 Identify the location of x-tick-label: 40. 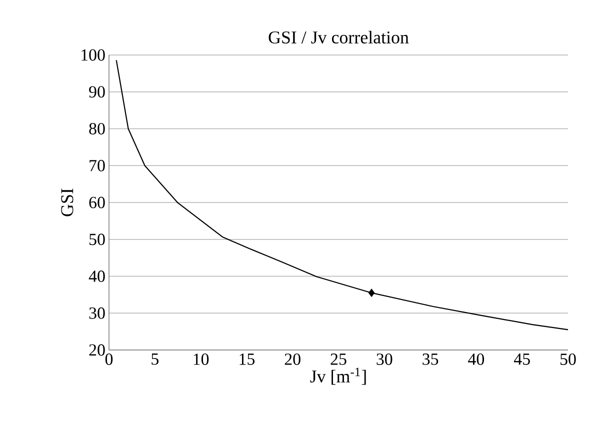
(476, 359).